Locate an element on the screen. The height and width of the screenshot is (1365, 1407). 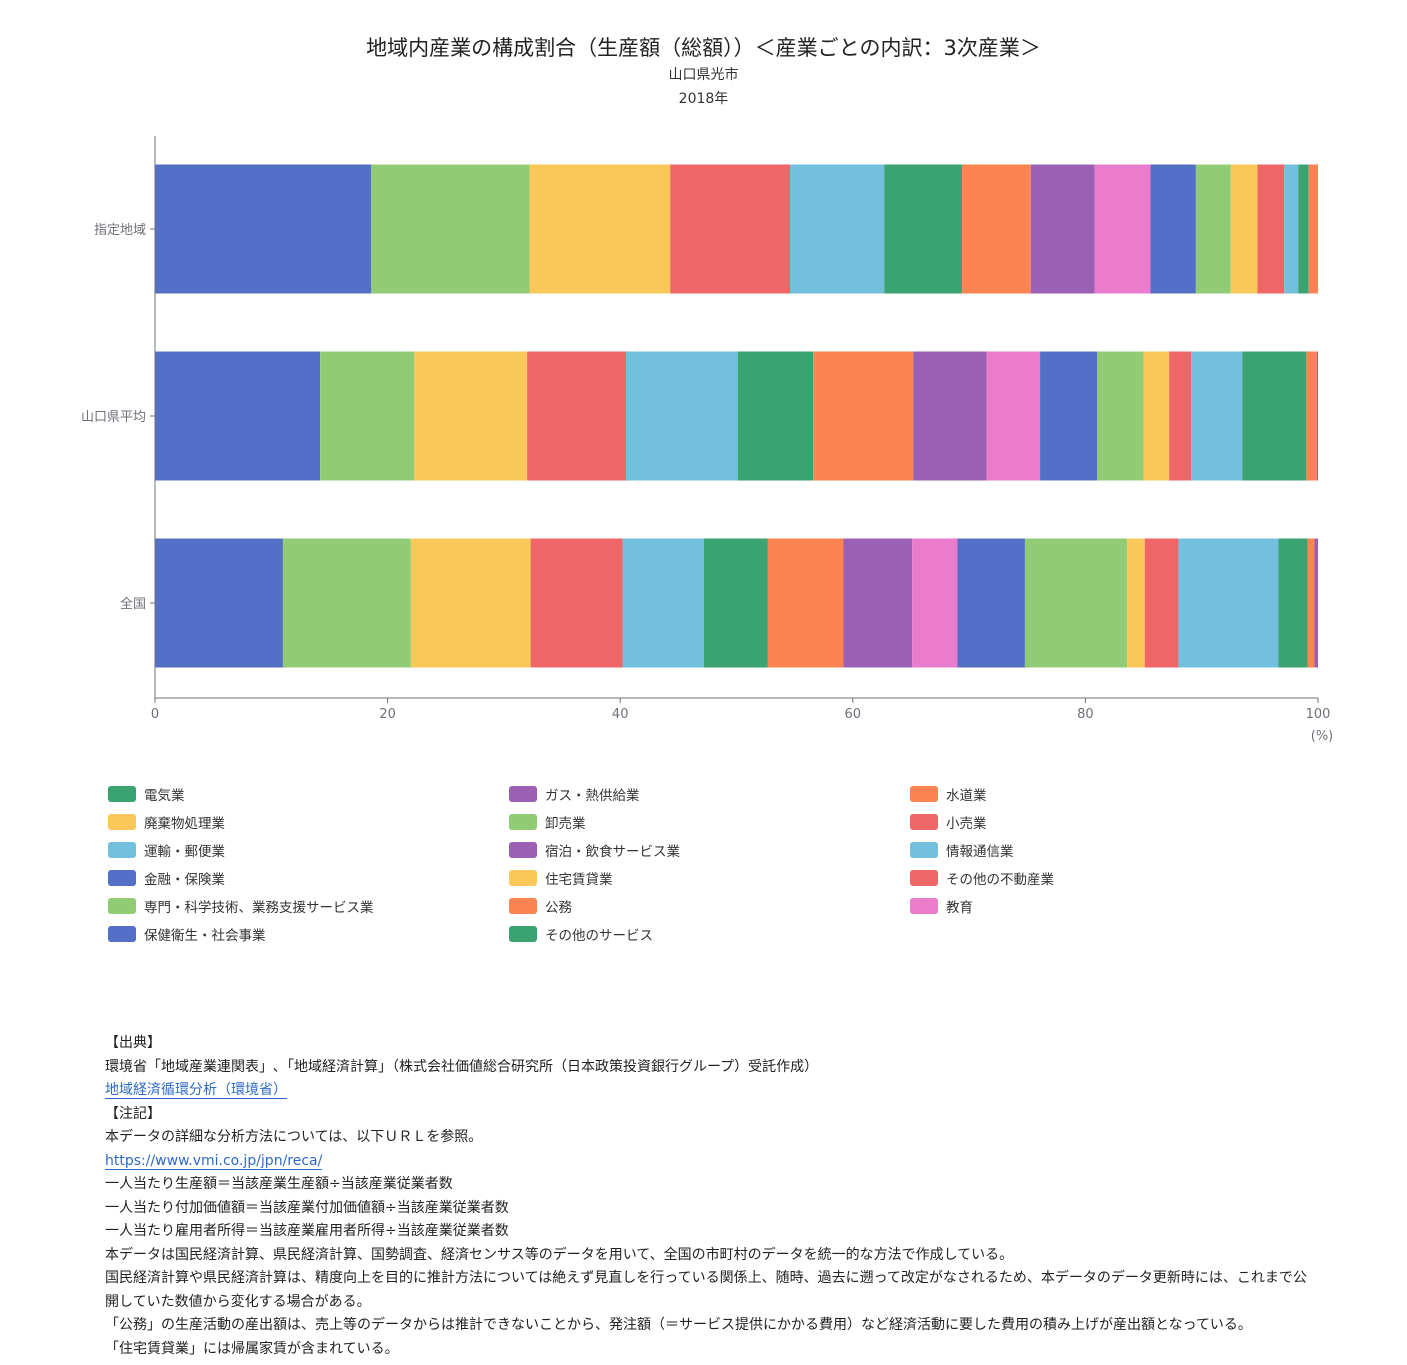
legend-item: 小売業 is located at coordinates (948, 822).